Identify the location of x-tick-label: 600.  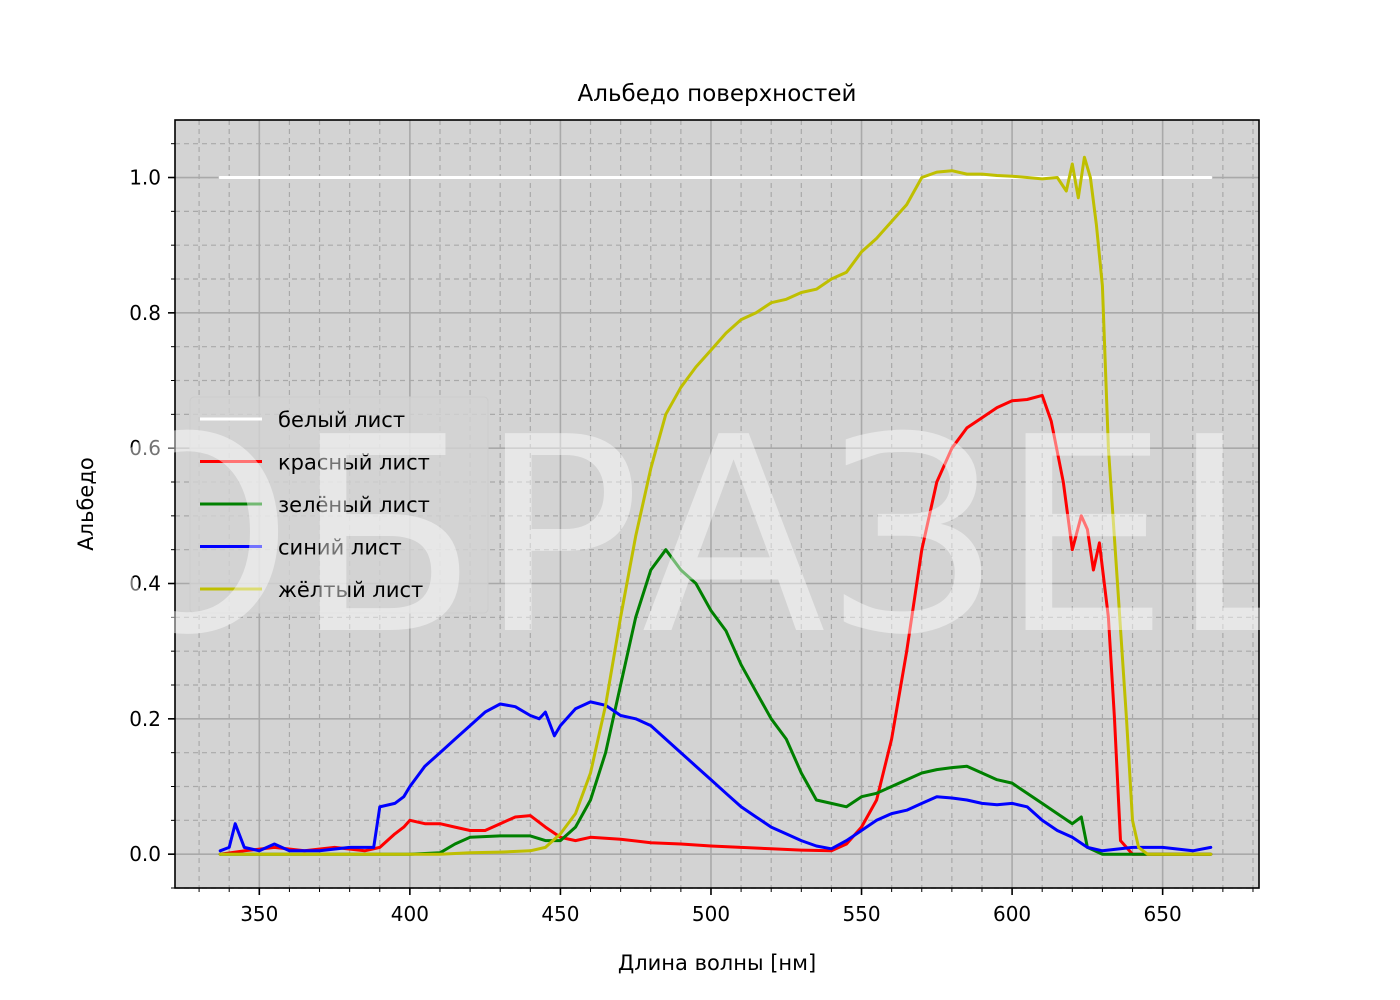
(1012, 914).